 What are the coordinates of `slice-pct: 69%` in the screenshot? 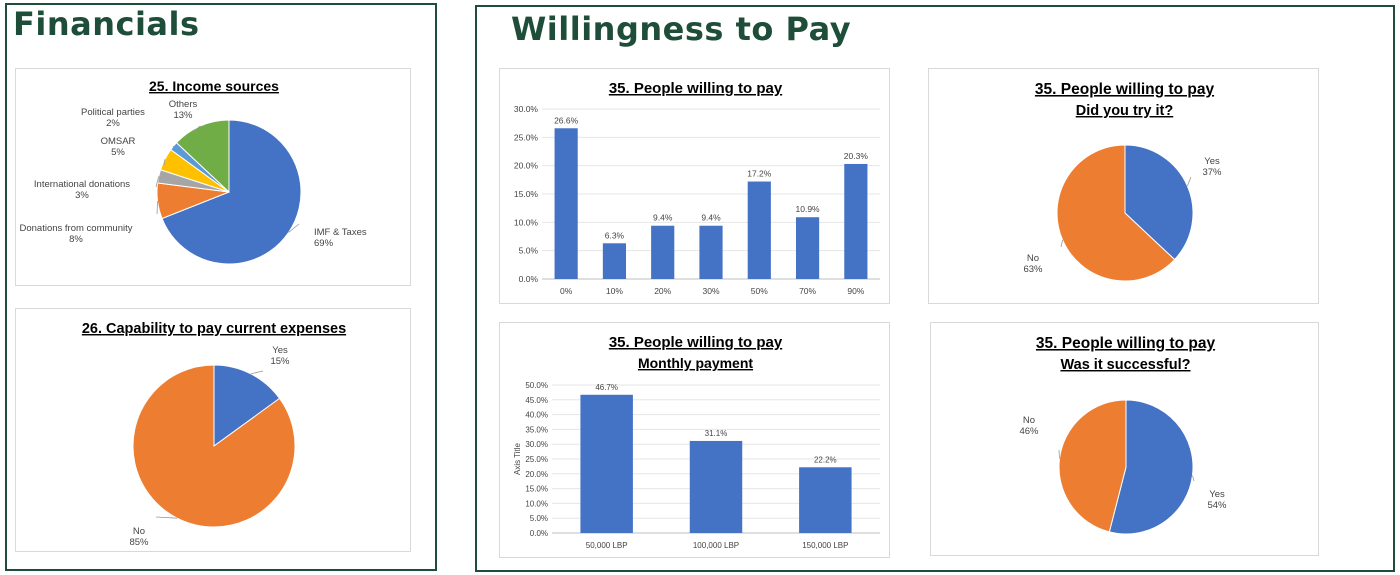 It's located at (324, 243).